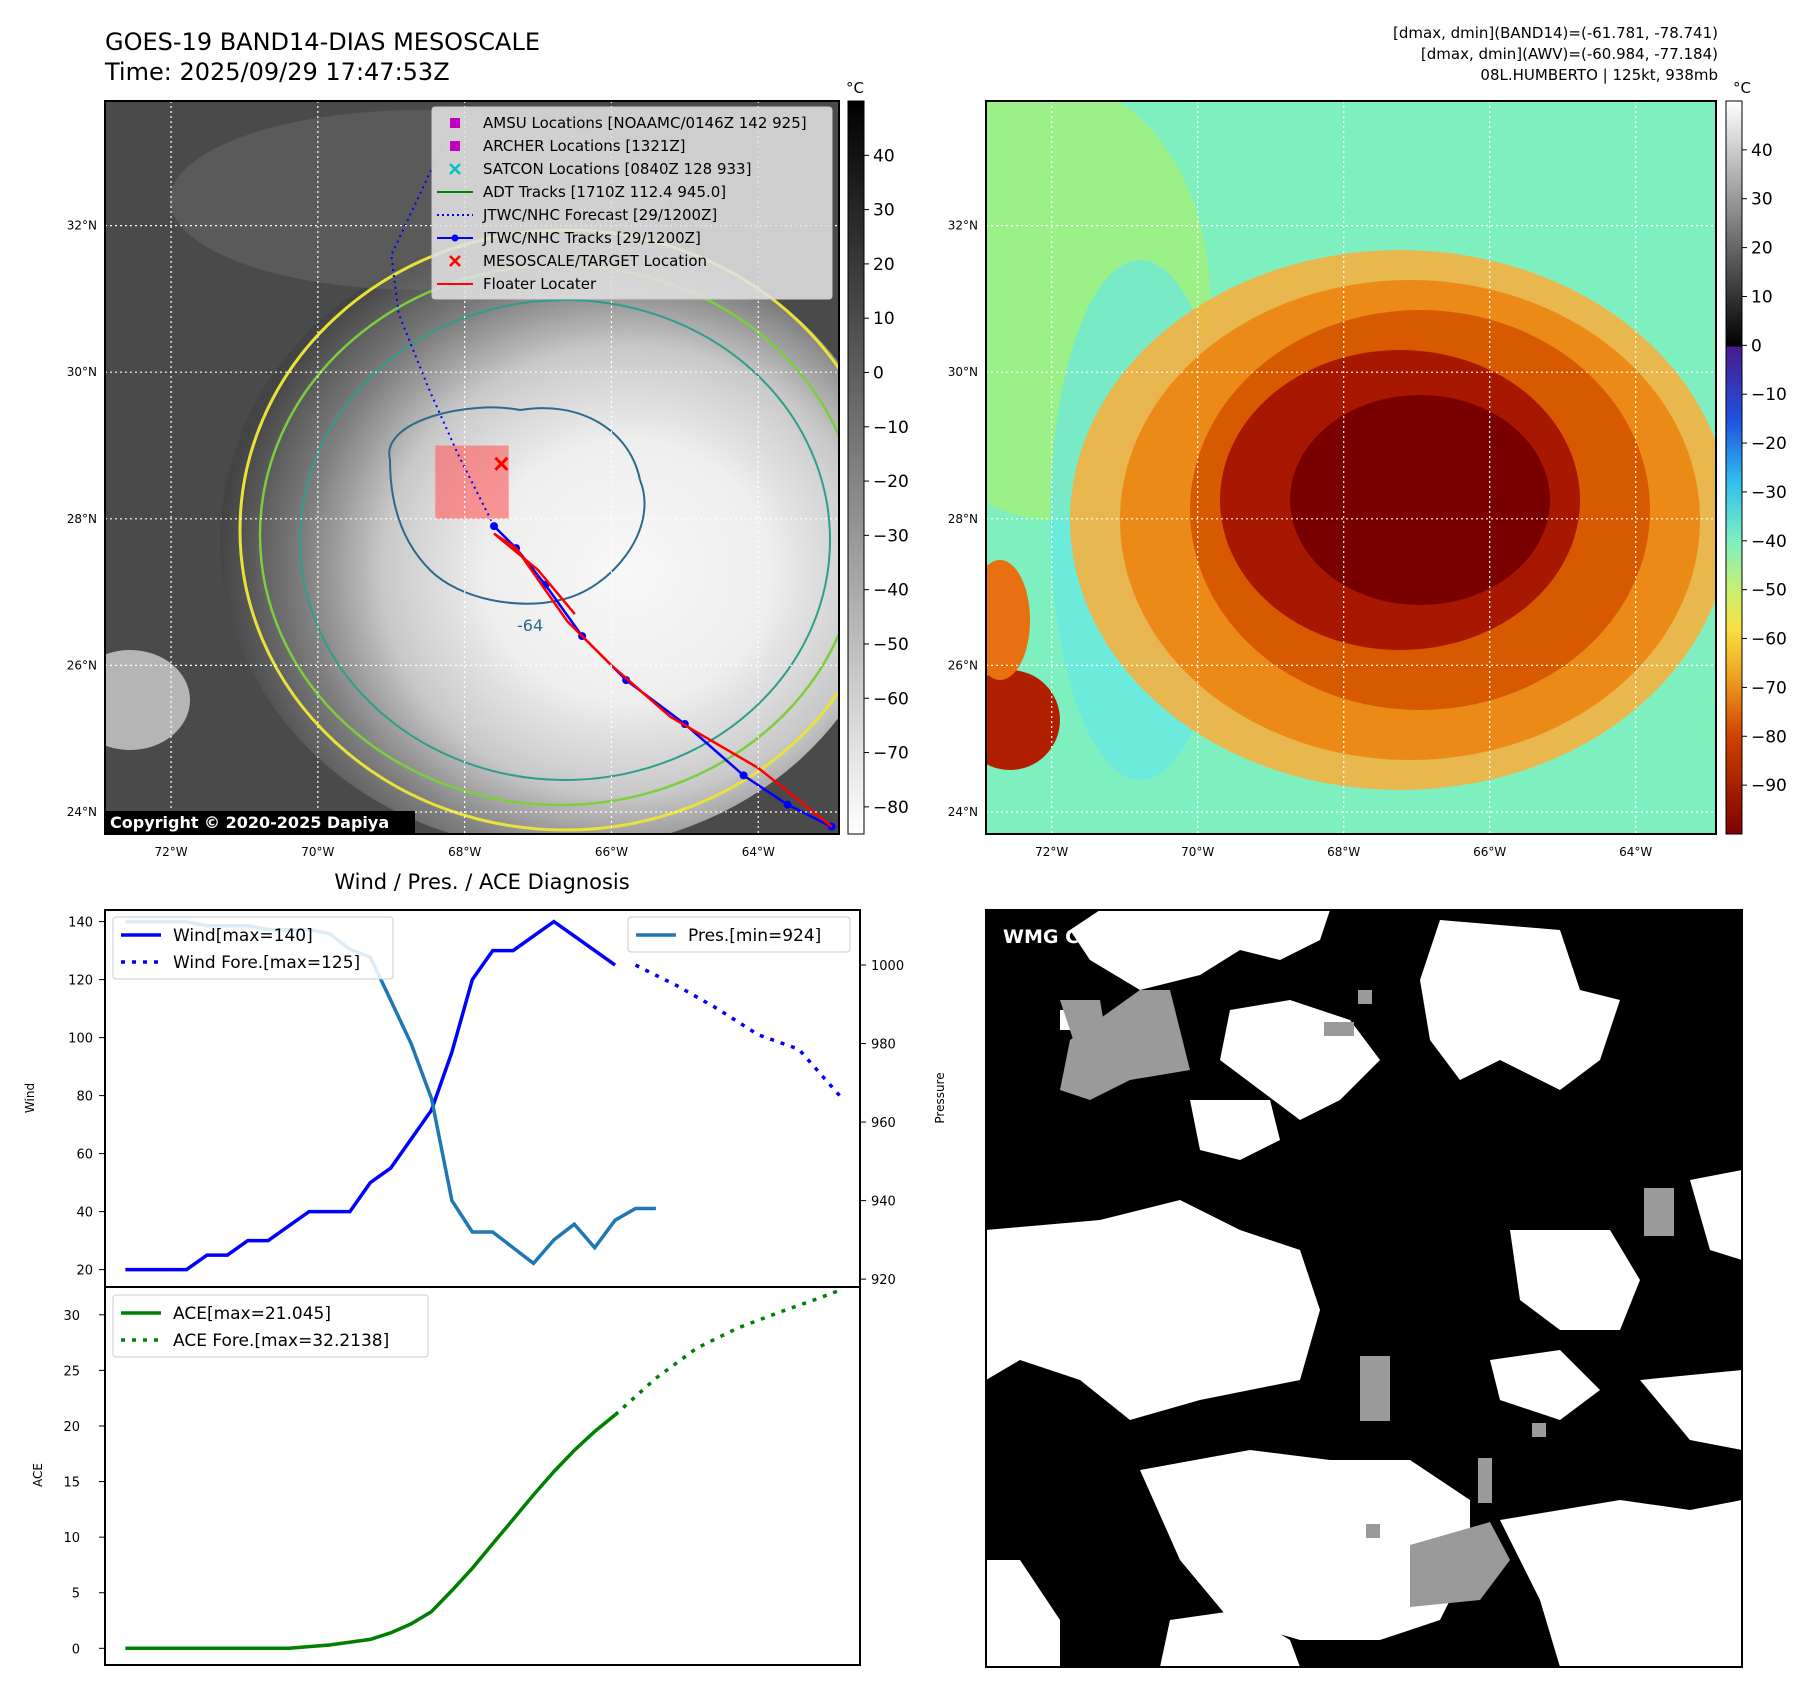  I want to click on y-tick-label: 40, so click(84, 1213).